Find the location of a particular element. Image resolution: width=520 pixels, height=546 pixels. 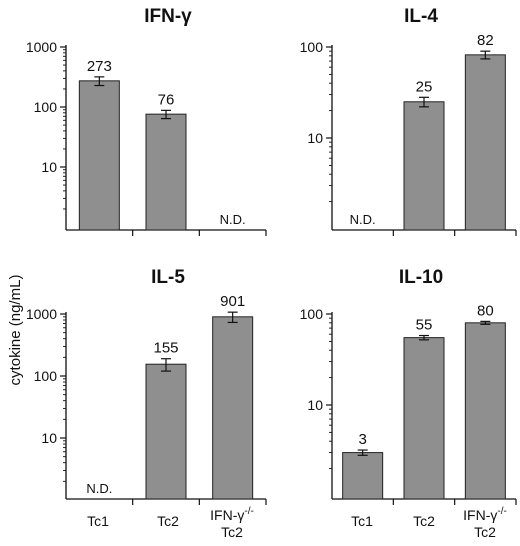

panel-title: IL-5 is located at coordinates (168, 277).